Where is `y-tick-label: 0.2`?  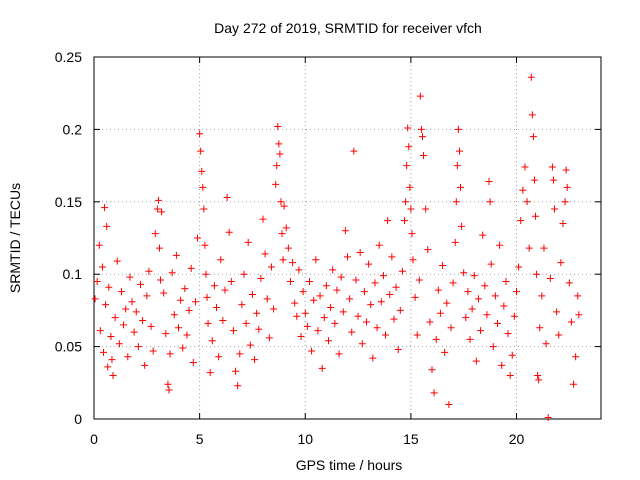
y-tick-label: 0.2 is located at coordinates (73, 129).